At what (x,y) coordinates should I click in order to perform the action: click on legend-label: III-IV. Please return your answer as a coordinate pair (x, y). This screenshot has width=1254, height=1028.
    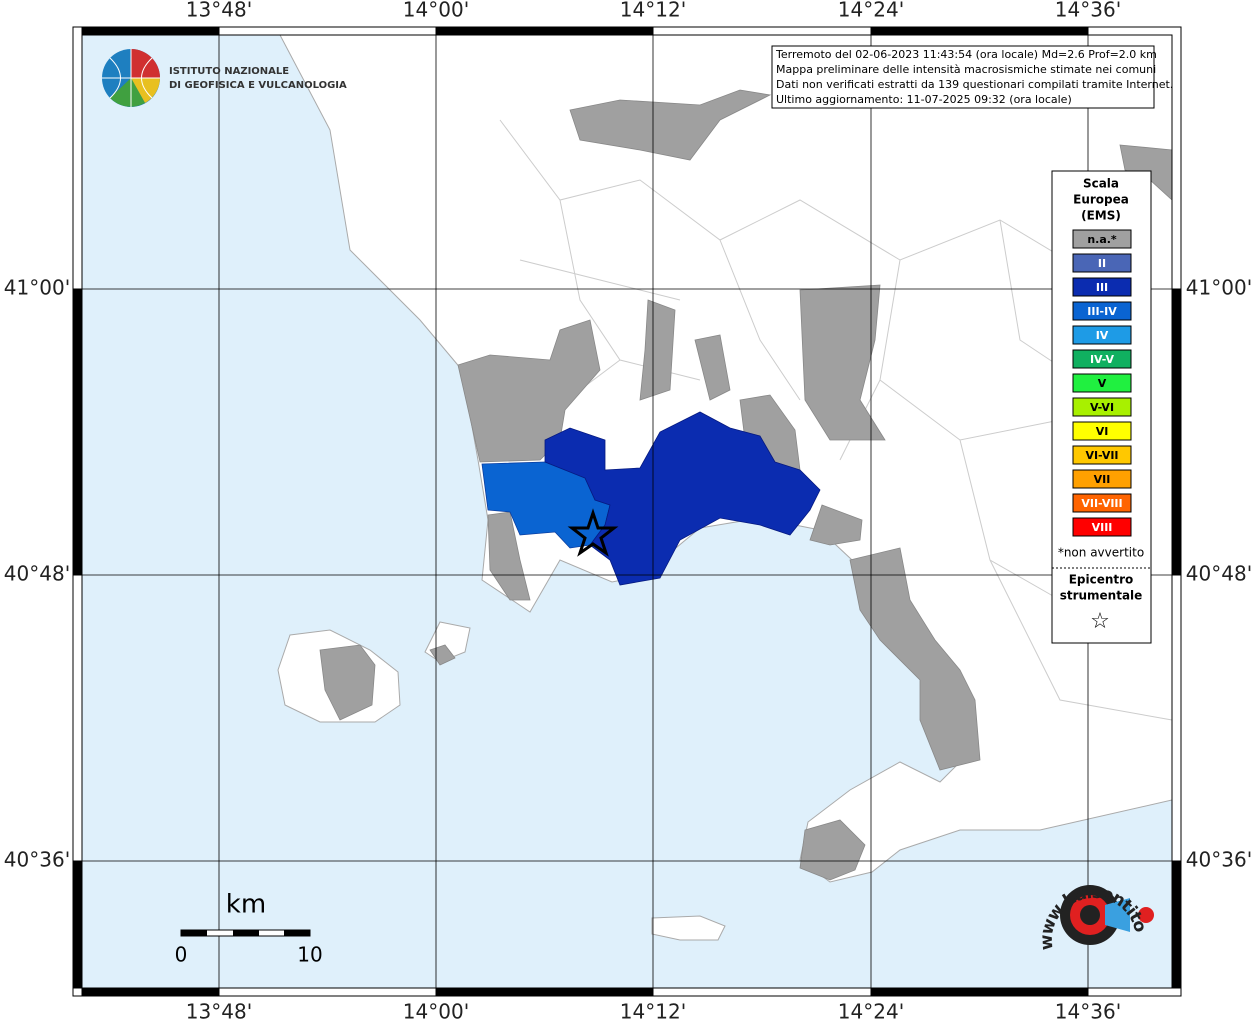
    Looking at the image, I should click on (1102, 311).